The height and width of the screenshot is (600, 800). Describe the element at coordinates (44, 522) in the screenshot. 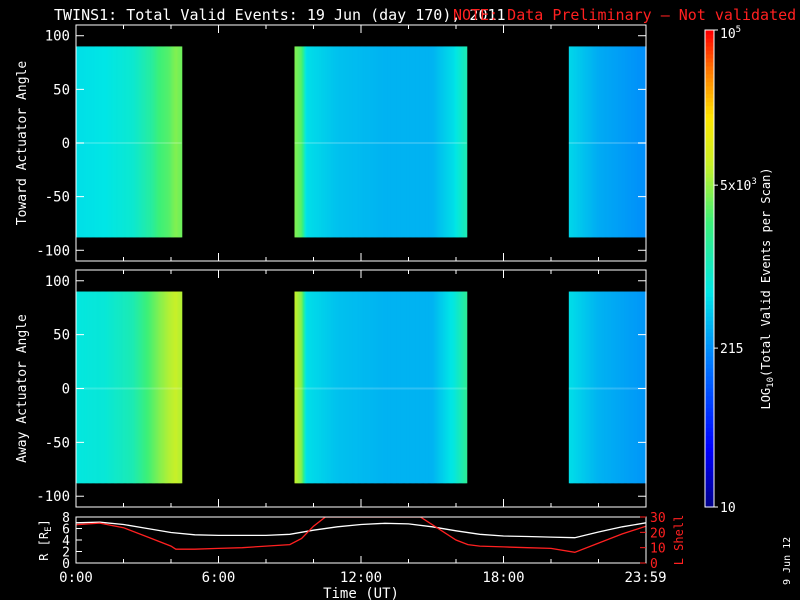

I see `left-axis-label-end: ]` at that location.